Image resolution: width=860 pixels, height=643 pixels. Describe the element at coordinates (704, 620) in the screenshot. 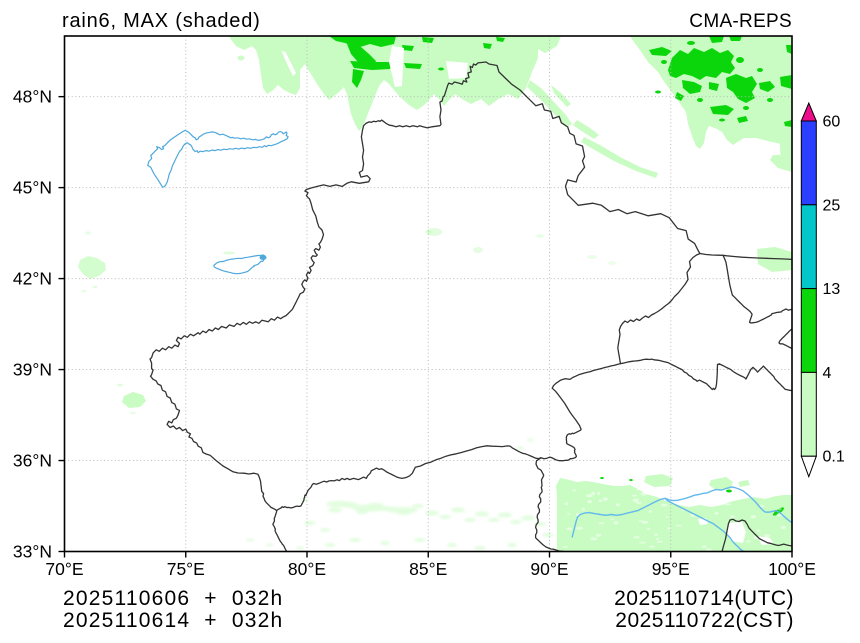

I see `svg-text: 2025110722(CST)` at that location.